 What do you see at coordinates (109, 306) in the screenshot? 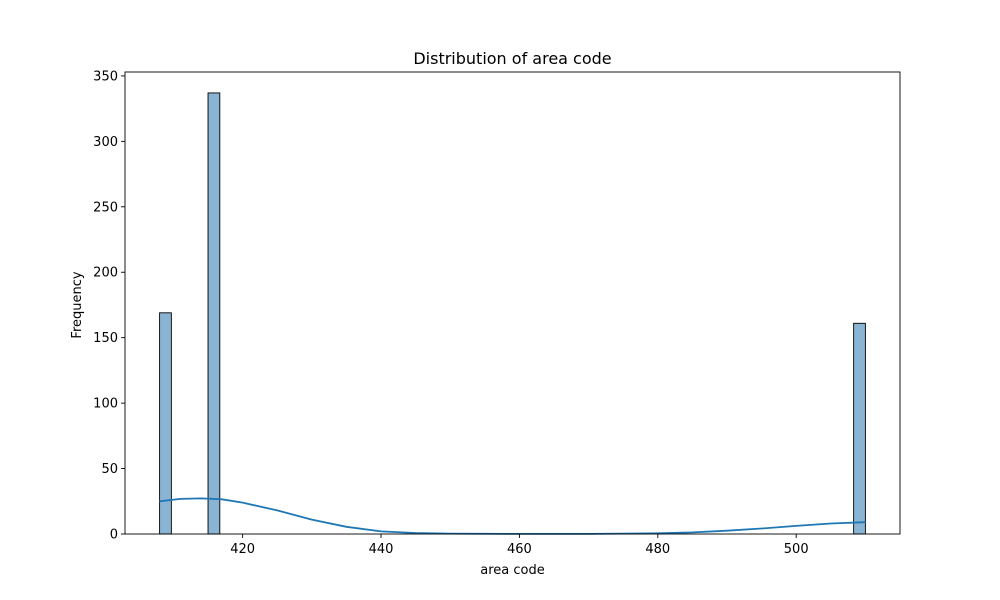
I see `y-axis: 0 50 100 150 200 250 300 350` at bounding box center [109, 306].